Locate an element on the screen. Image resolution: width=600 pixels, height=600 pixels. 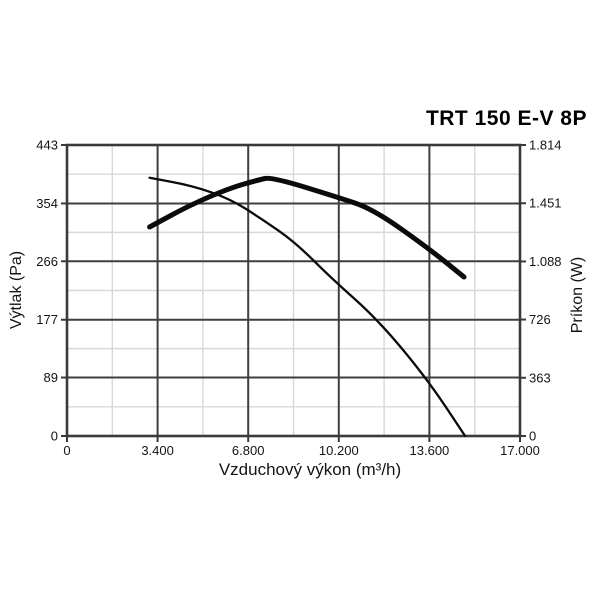
prikon-power-curve is located at coordinates (307, 227).